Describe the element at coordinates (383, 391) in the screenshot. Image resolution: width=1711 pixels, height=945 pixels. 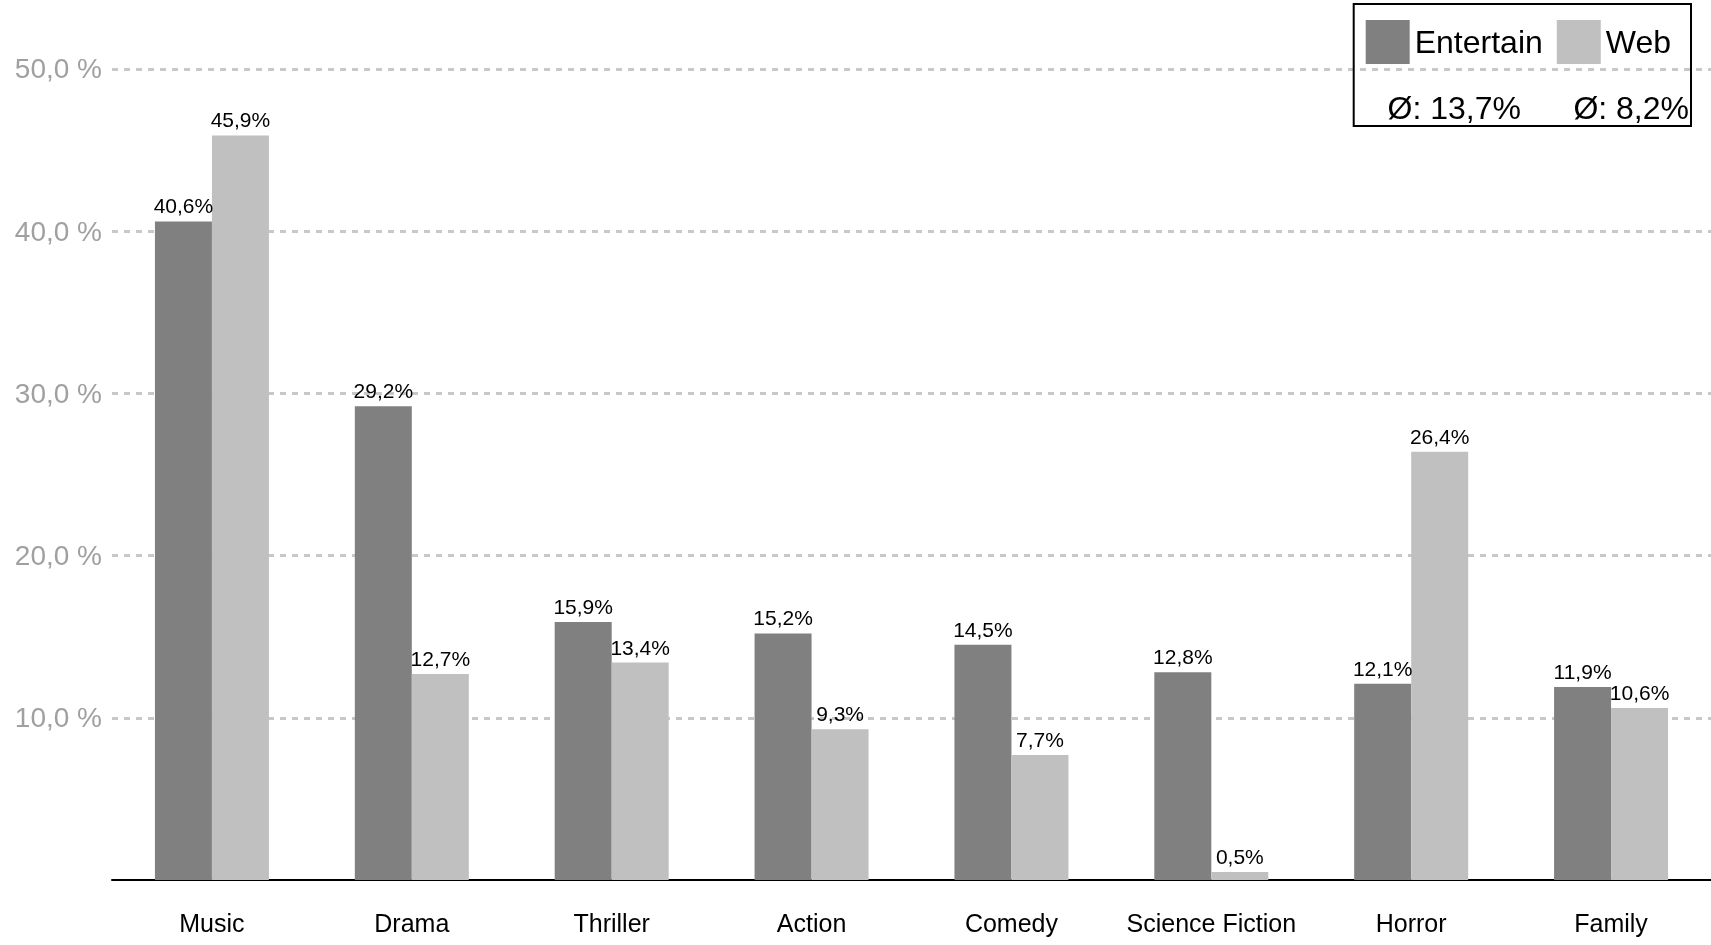
I see `data-label: 29,2%` at that location.